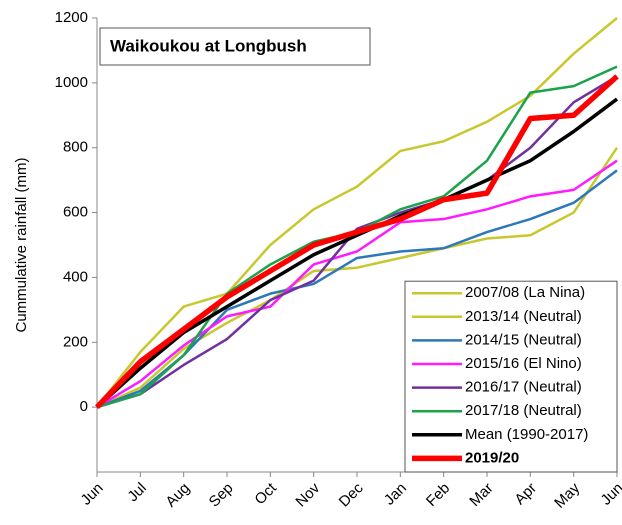 The width and height of the screenshot is (622, 525). Describe the element at coordinates (84, 406) in the screenshot. I see `y-tick-label: 0` at that location.